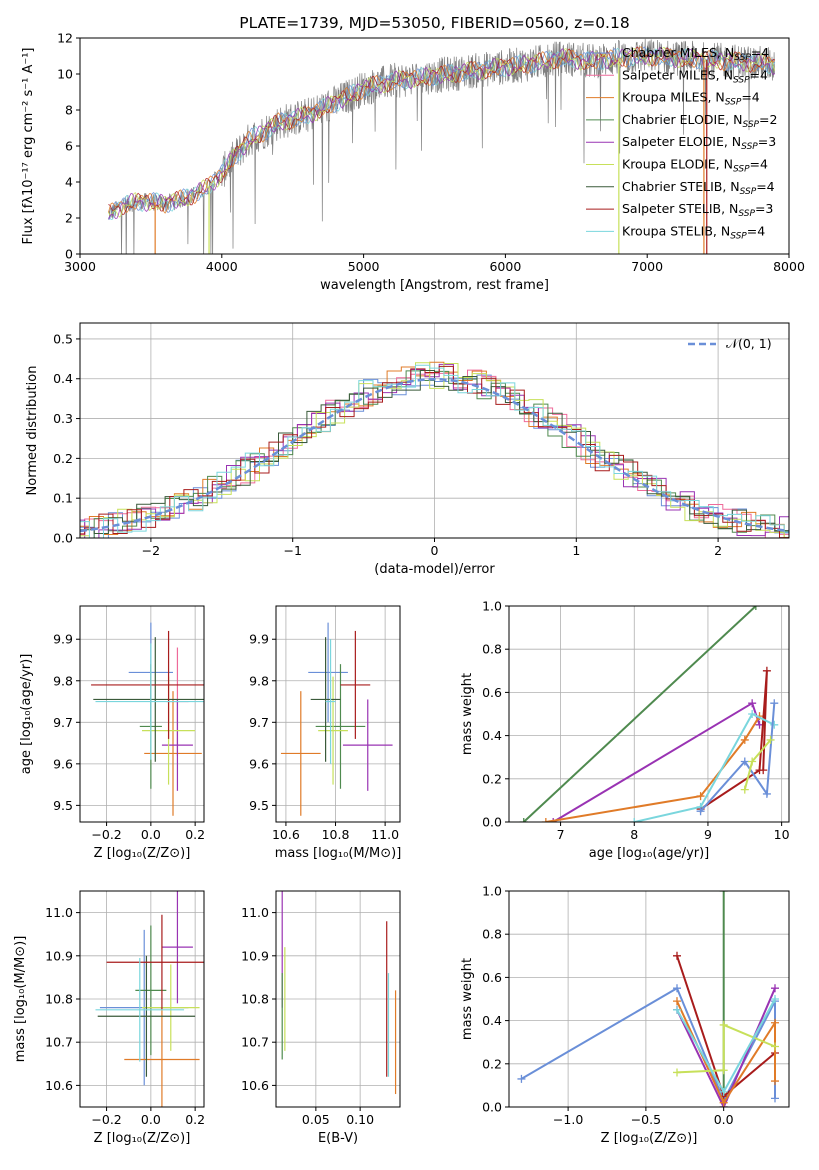 The width and height of the screenshot is (819, 1170). What do you see at coordinates (63, 680) in the screenshot?
I see `y-tick-label: 9.8` at bounding box center [63, 680].